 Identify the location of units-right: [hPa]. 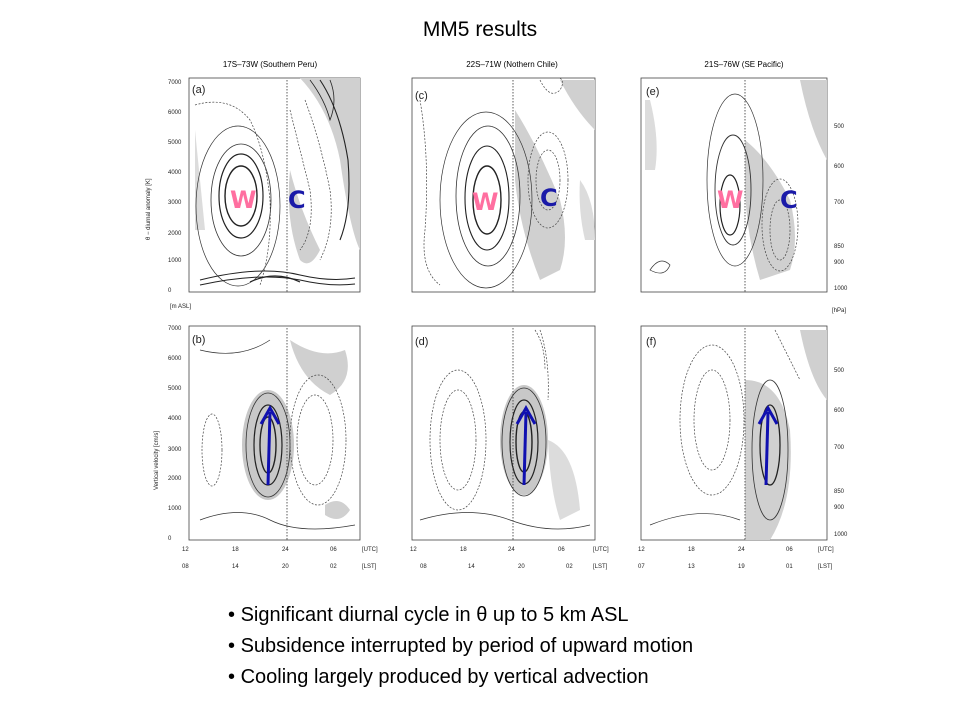
(839, 311).